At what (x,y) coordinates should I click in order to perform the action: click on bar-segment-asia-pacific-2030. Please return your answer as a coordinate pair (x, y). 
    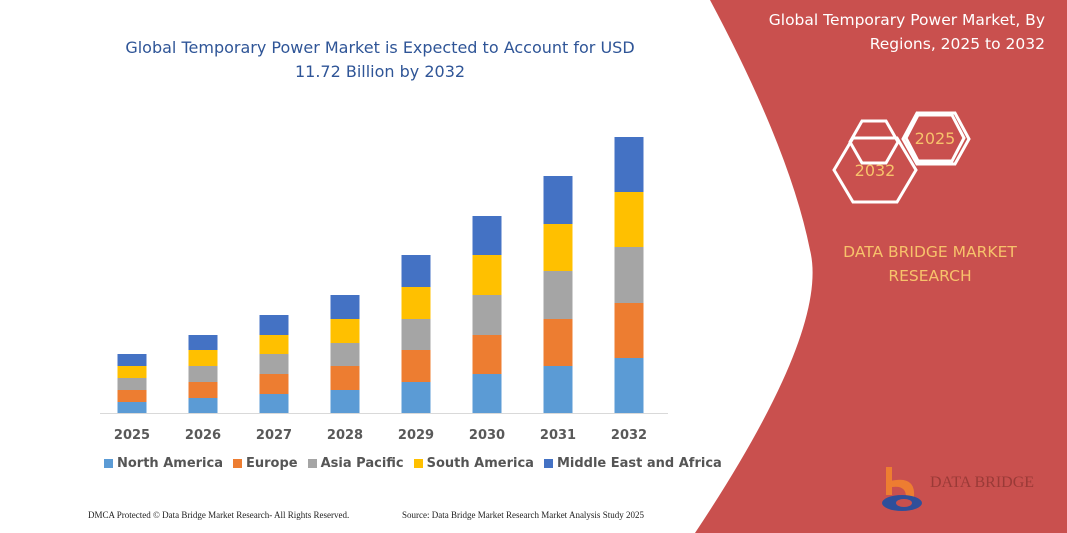
    Looking at the image, I should click on (487, 315).